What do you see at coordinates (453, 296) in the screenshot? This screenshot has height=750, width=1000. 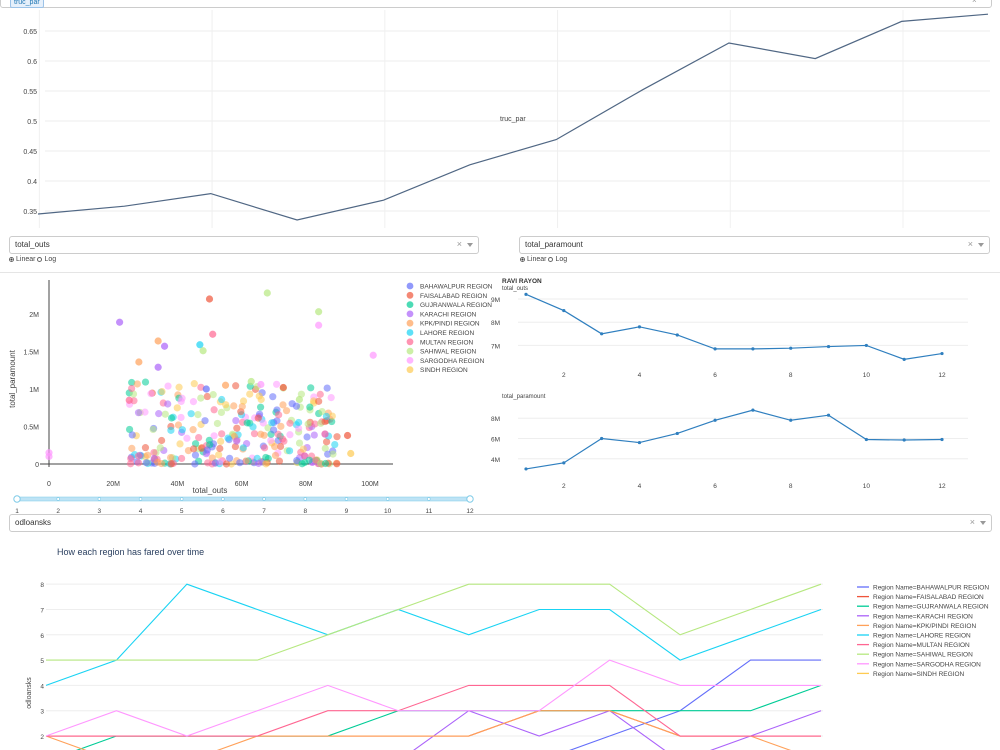 I see `legend-entry: FAISALABAD REGION` at bounding box center [453, 296].